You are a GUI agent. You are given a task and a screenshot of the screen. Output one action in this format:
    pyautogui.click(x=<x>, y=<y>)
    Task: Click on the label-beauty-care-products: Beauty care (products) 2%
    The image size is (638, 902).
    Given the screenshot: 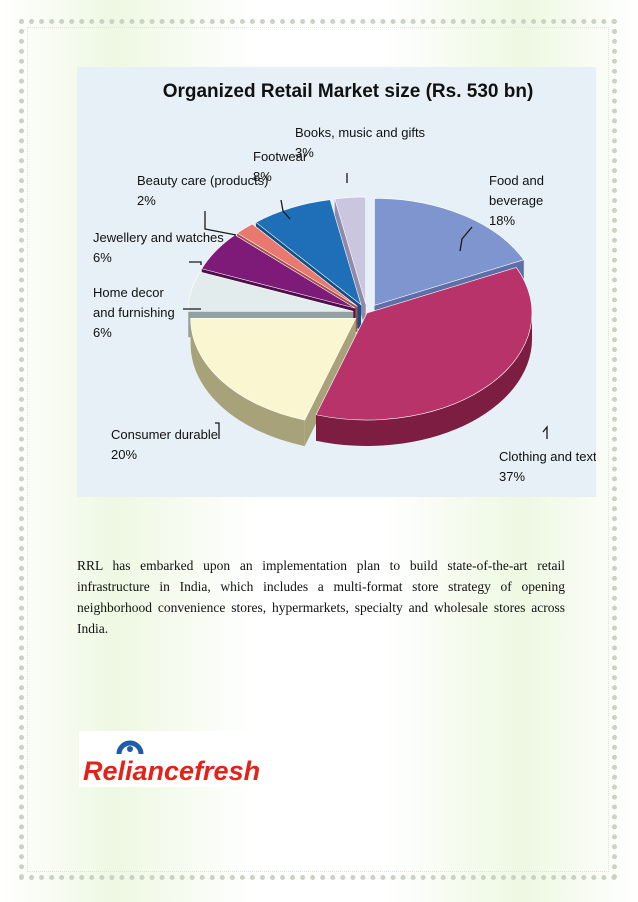 What is the action you would take?
    pyautogui.click(x=203, y=204)
    